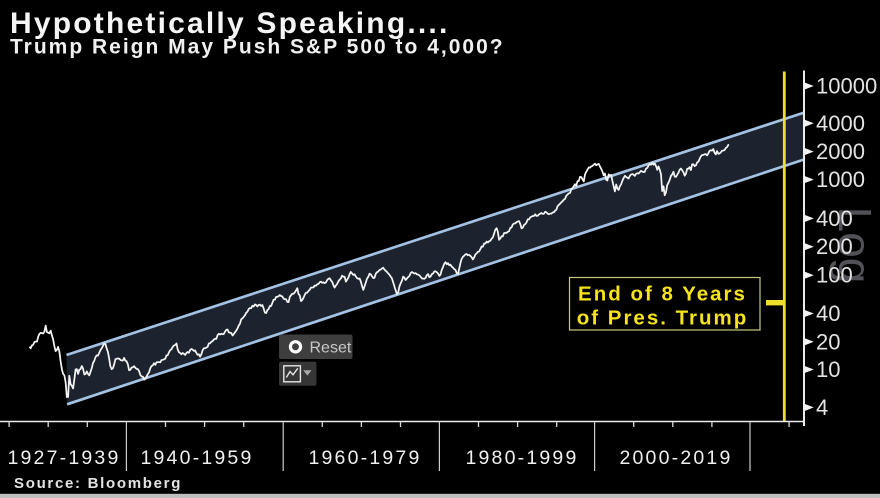  I want to click on svg-text: 100, so click(834, 275).